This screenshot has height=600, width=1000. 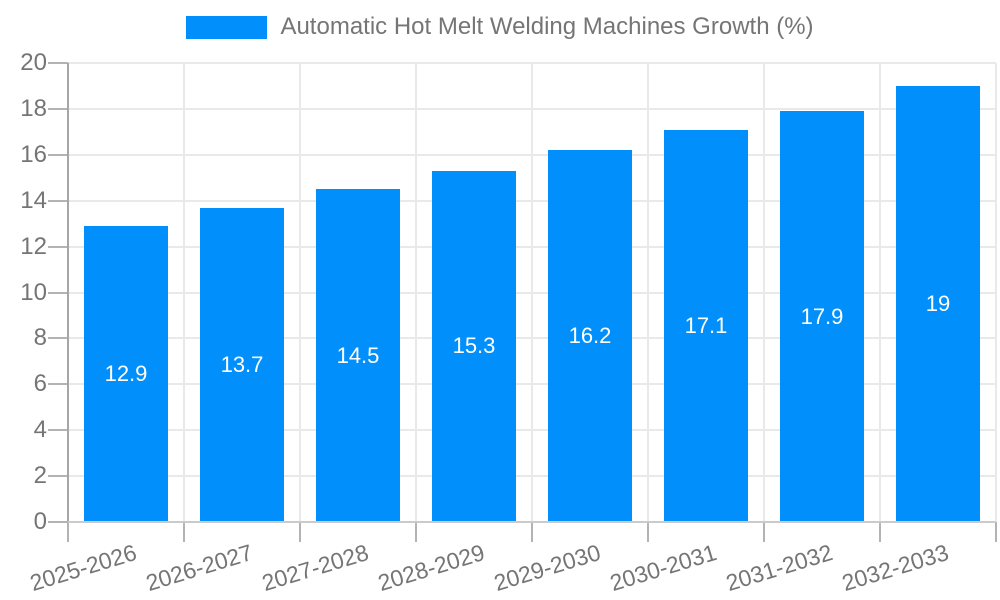 What do you see at coordinates (33, 154) in the screenshot?
I see `y-axis-tick-label: 16` at bounding box center [33, 154].